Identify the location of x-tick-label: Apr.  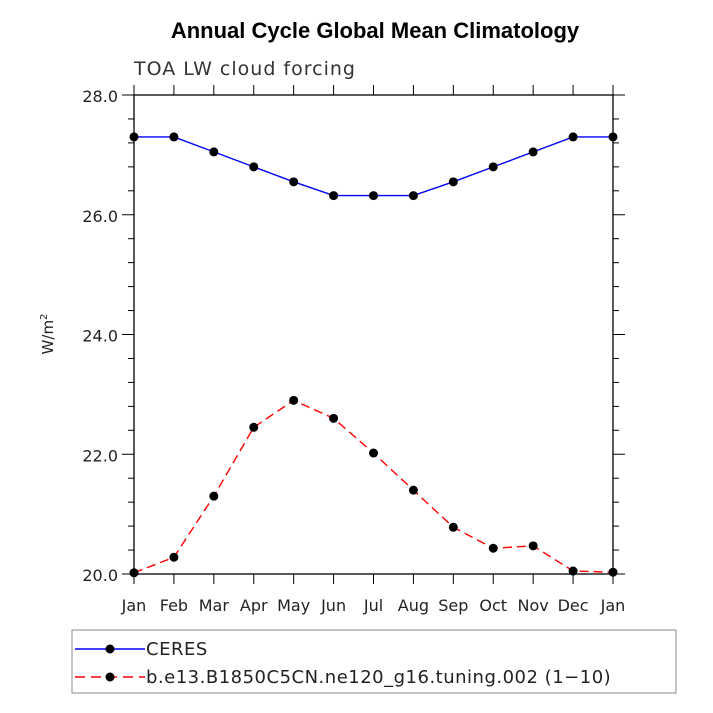
(254, 605).